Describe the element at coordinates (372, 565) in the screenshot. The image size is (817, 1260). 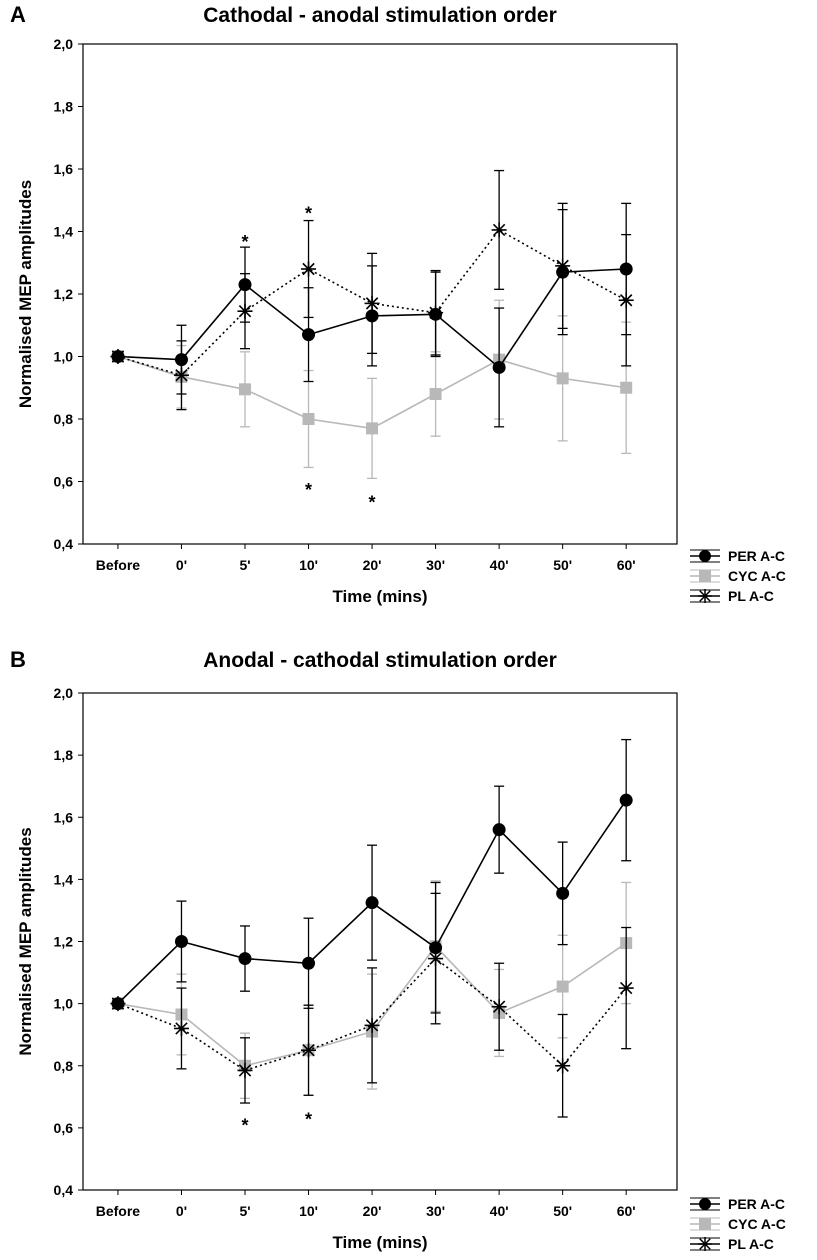
I see `x-tick-label: 20'` at that location.